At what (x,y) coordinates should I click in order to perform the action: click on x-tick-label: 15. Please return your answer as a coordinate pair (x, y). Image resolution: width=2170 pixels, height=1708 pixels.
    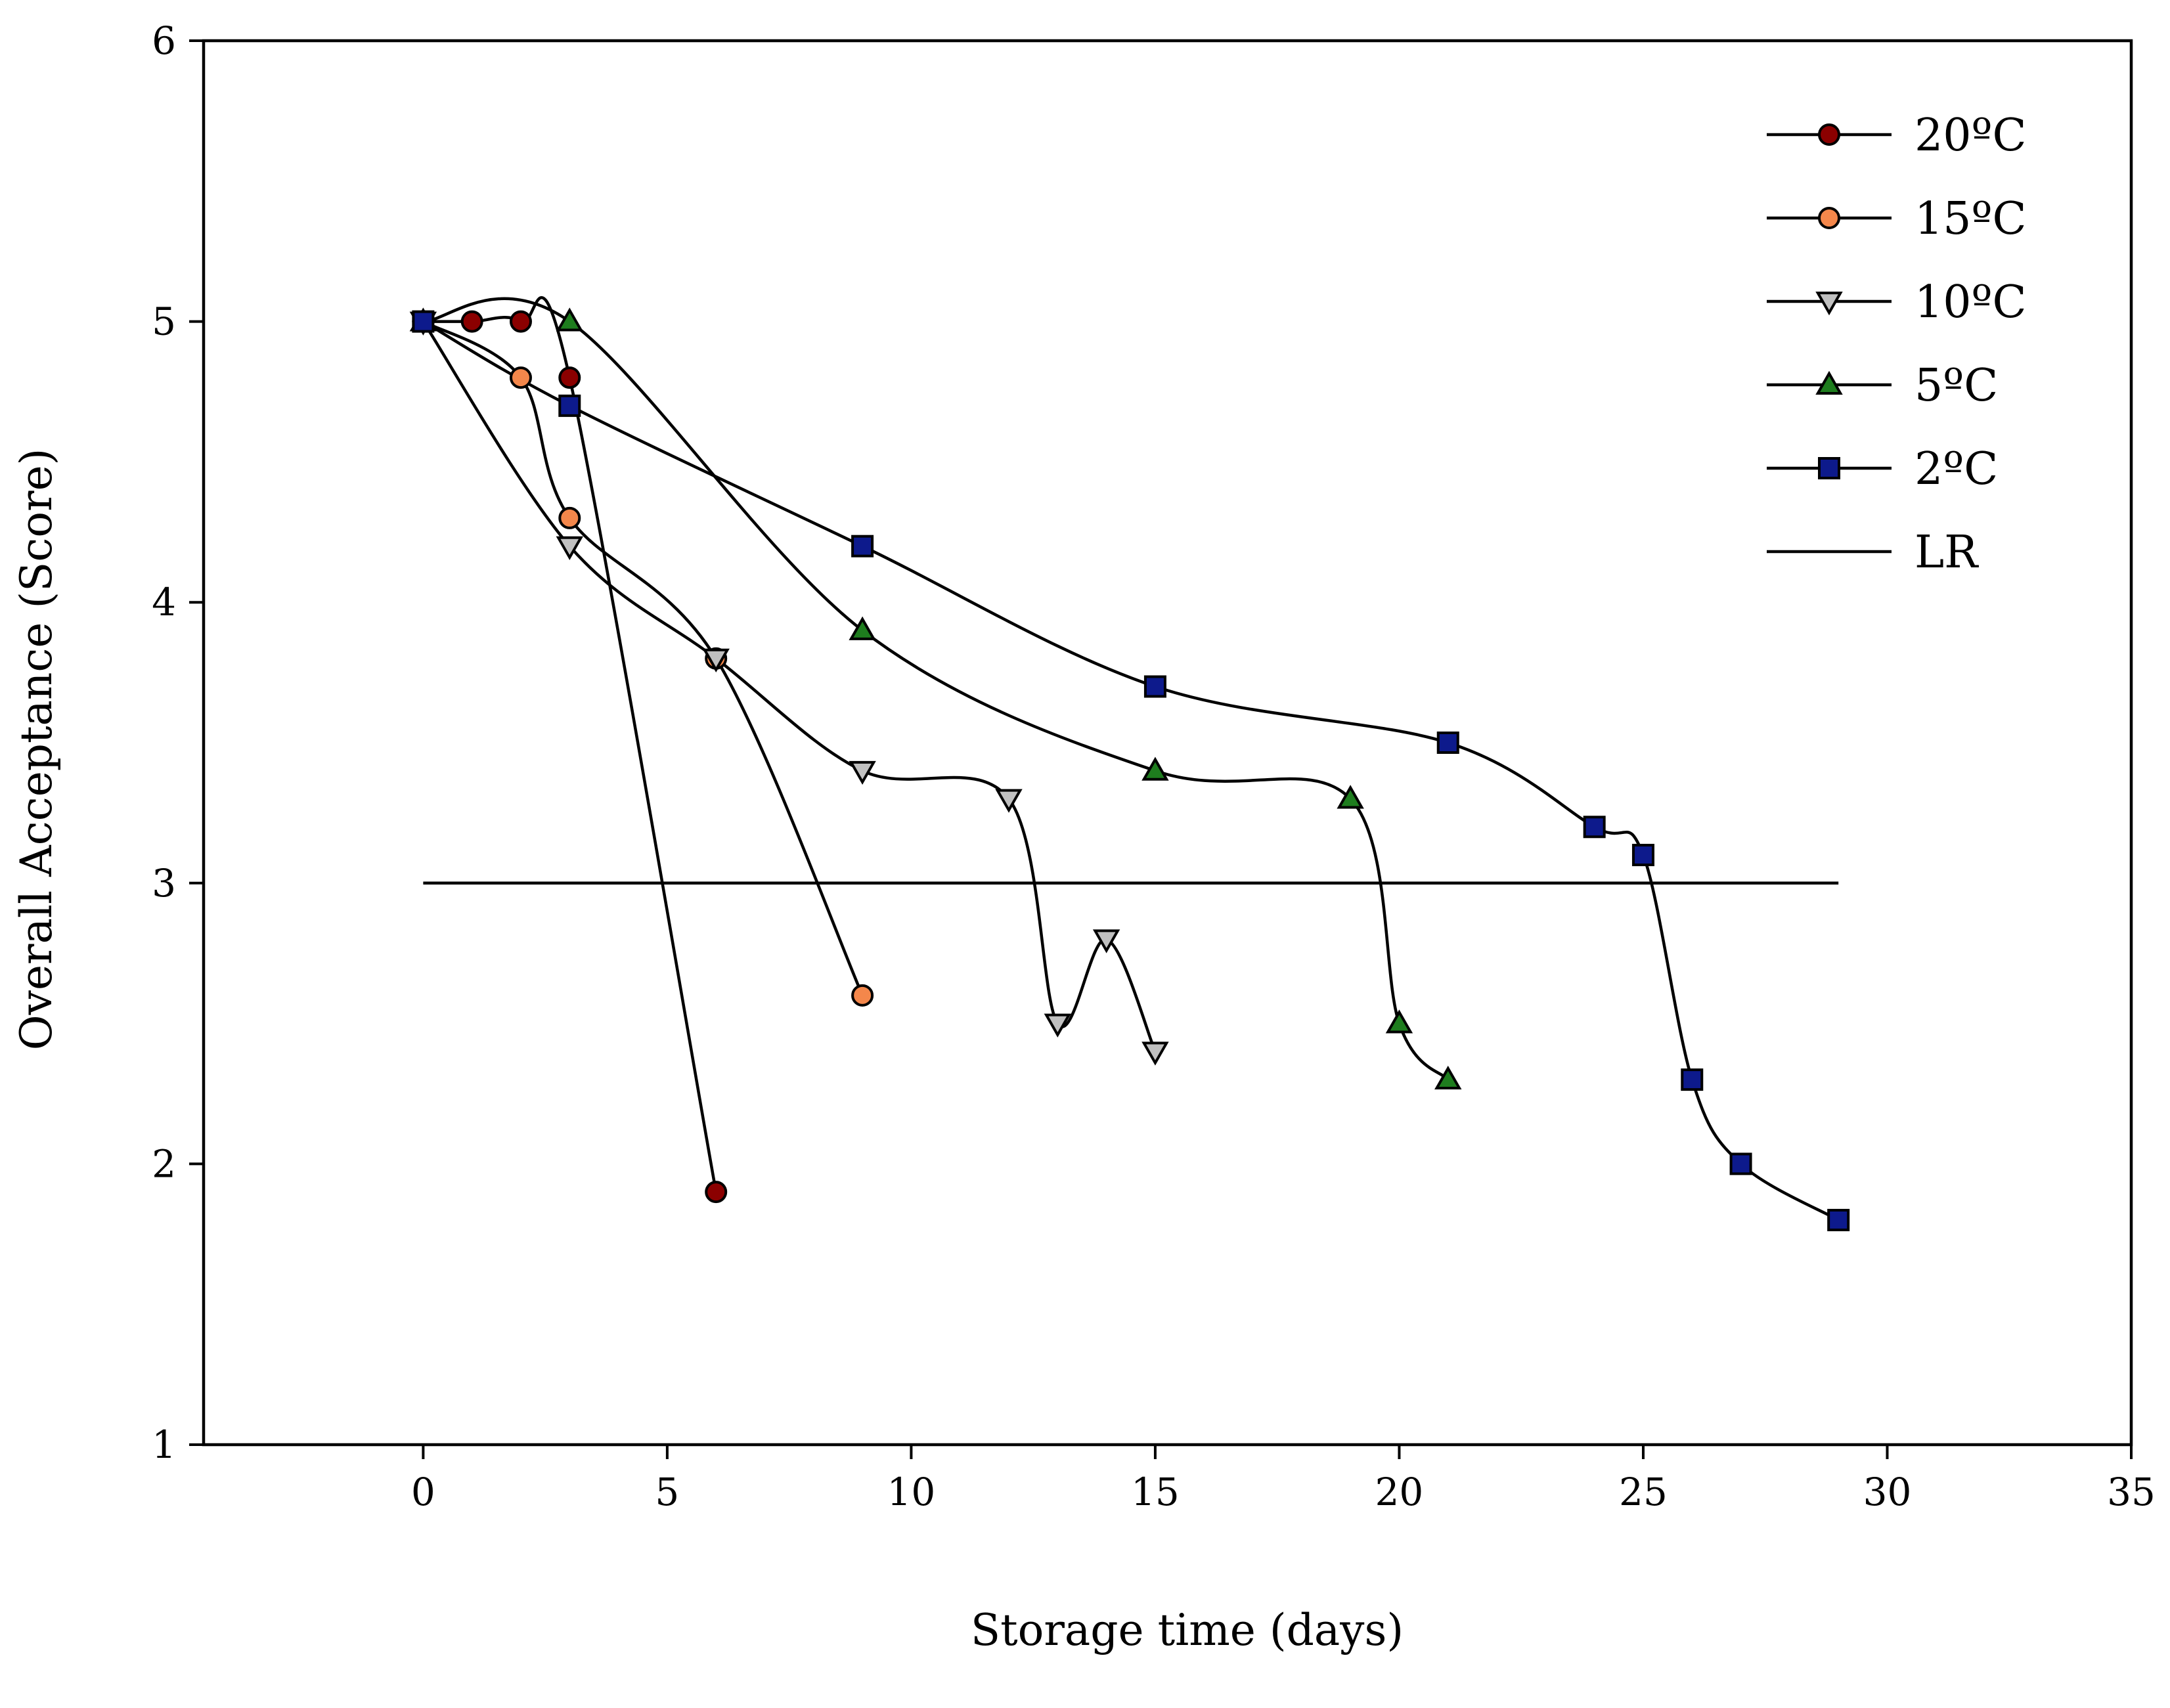
    Looking at the image, I should click on (1155, 1492).